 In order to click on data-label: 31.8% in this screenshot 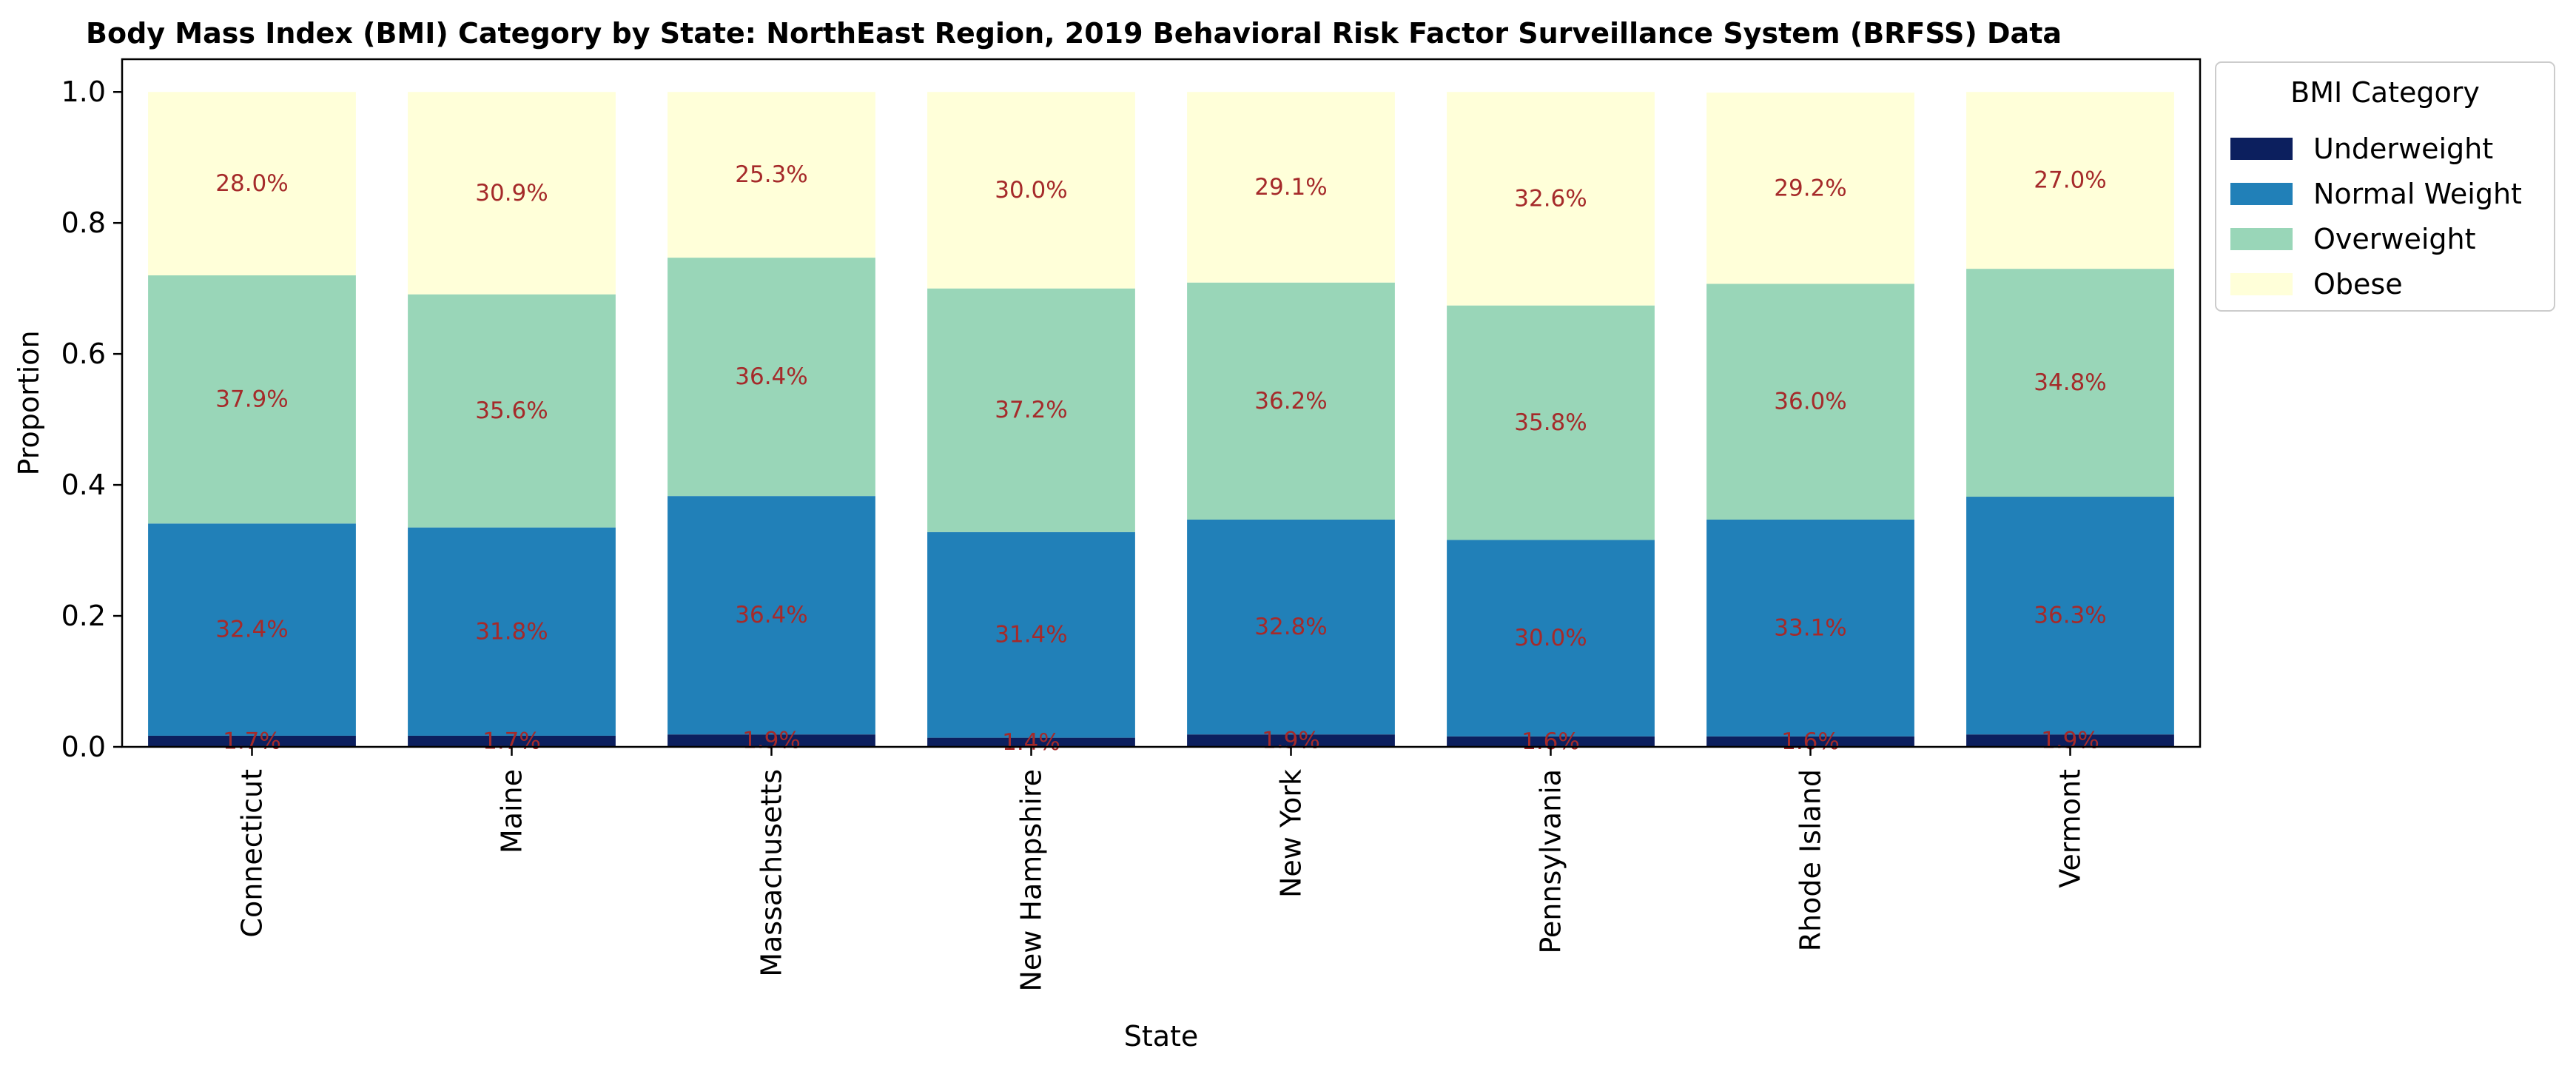, I will do `click(511, 632)`.